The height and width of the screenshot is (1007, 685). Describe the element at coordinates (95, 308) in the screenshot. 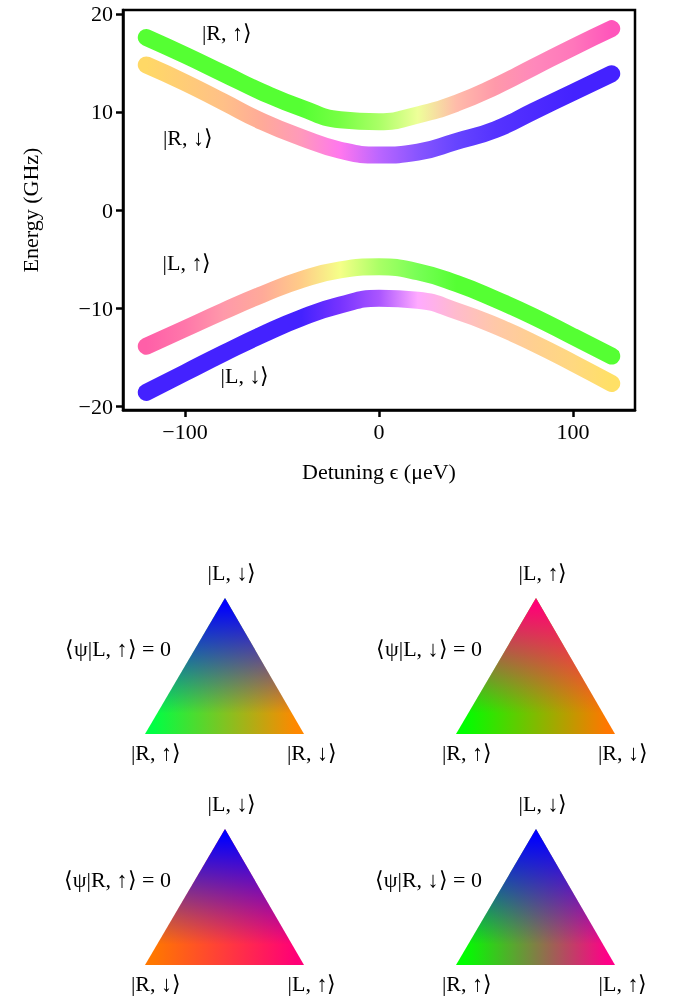

I see `y-tick-label: −10` at that location.